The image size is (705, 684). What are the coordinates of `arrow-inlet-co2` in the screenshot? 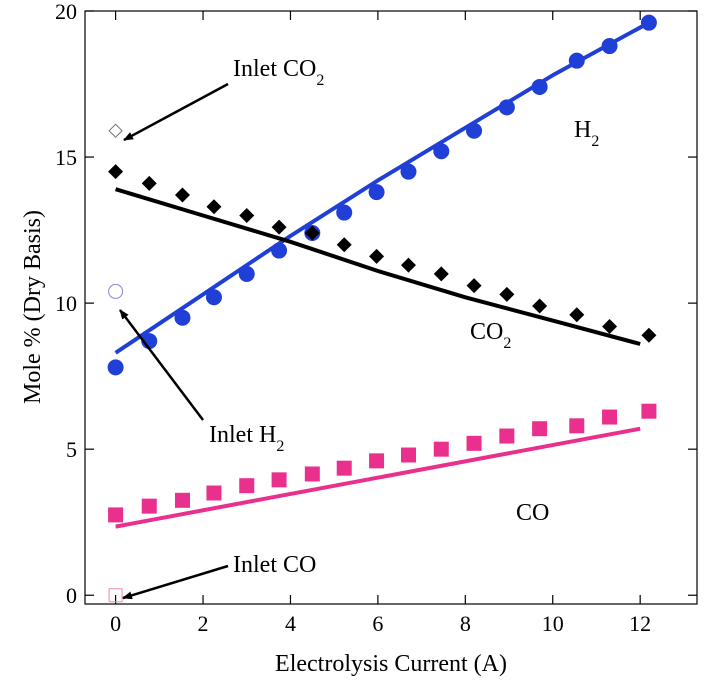 It's located at (176, 112).